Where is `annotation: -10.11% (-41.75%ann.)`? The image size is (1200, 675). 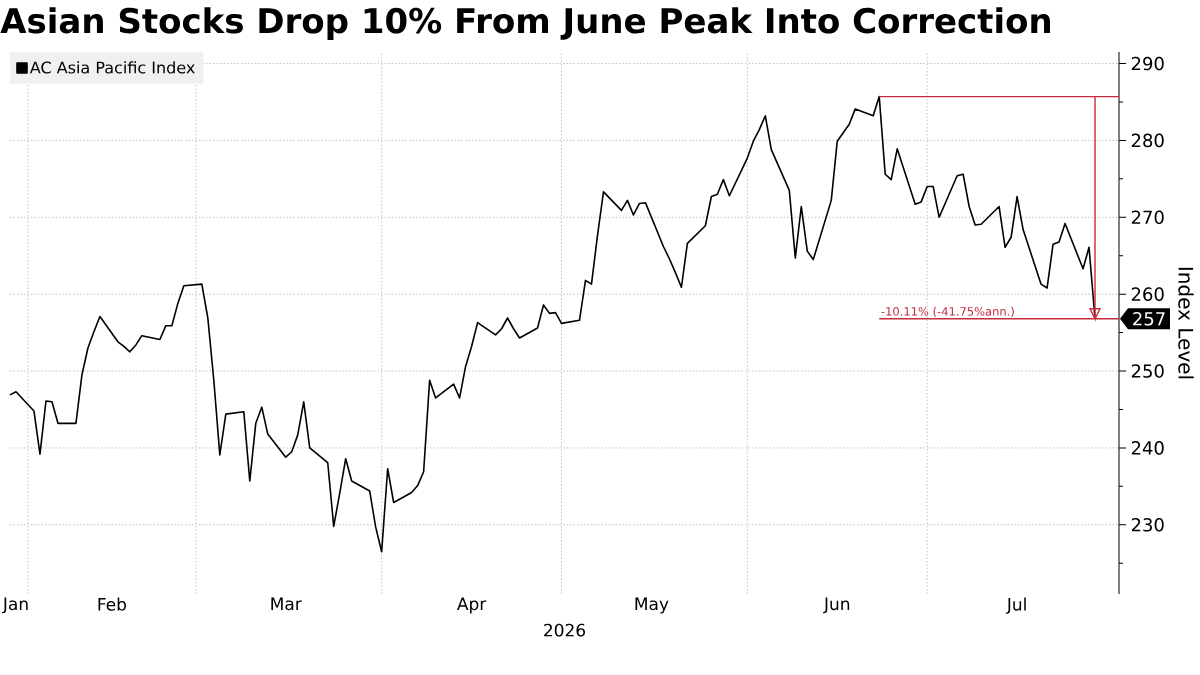
annotation: -10.11% (-41.75%ann.) is located at coordinates (947, 312).